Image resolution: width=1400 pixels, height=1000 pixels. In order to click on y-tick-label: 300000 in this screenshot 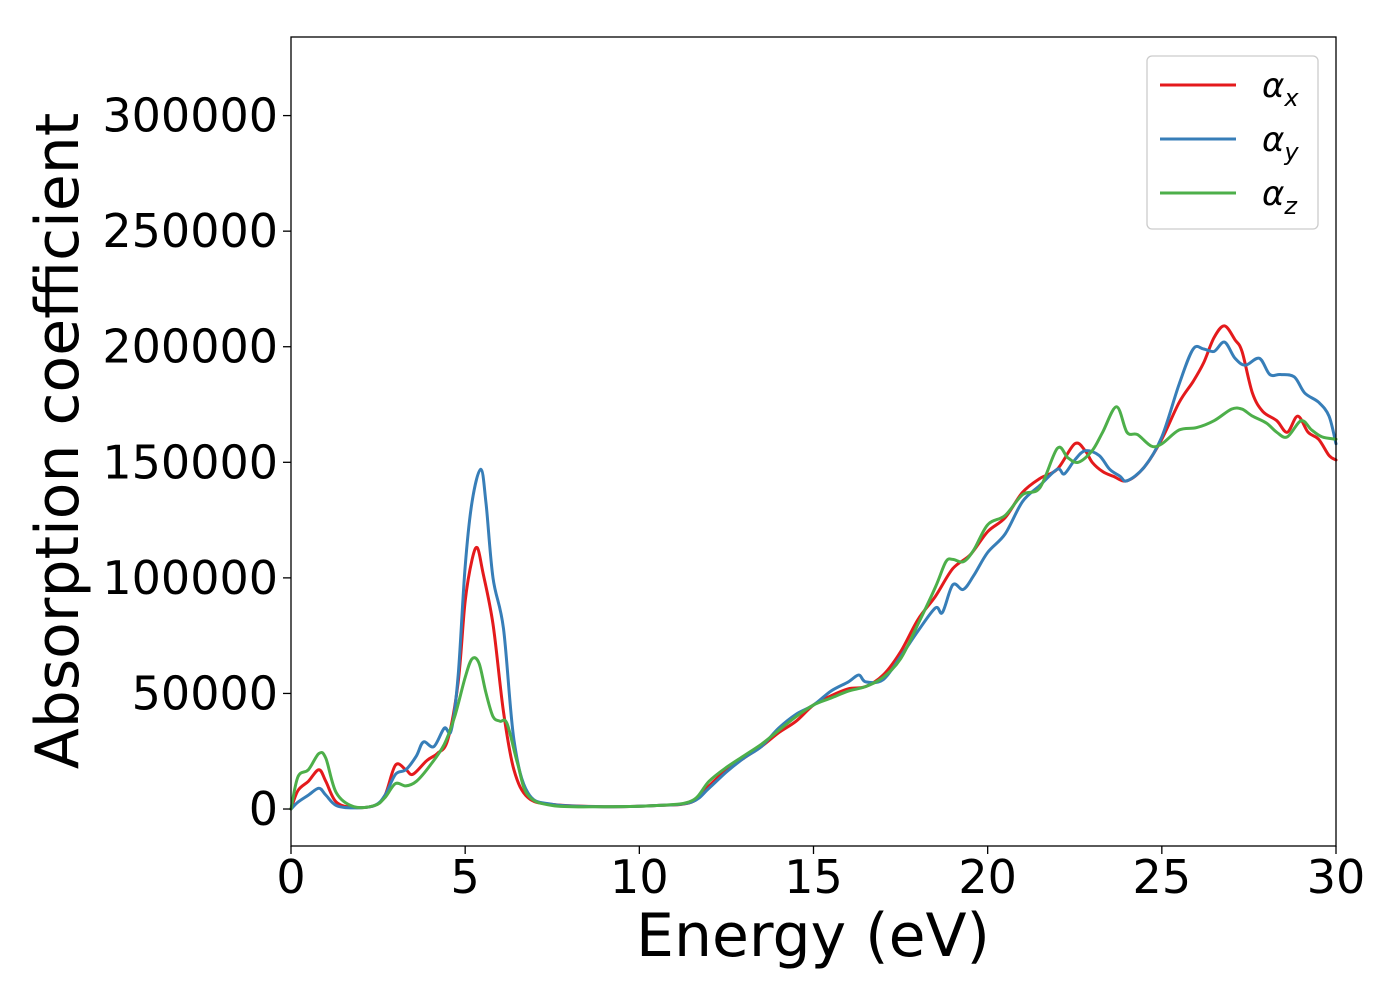, I will do `click(190, 116)`.